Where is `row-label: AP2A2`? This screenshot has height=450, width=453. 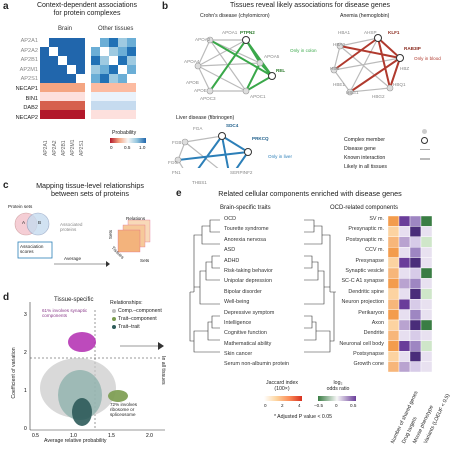 row-label: AP2A2 is located at coordinates (29, 50).